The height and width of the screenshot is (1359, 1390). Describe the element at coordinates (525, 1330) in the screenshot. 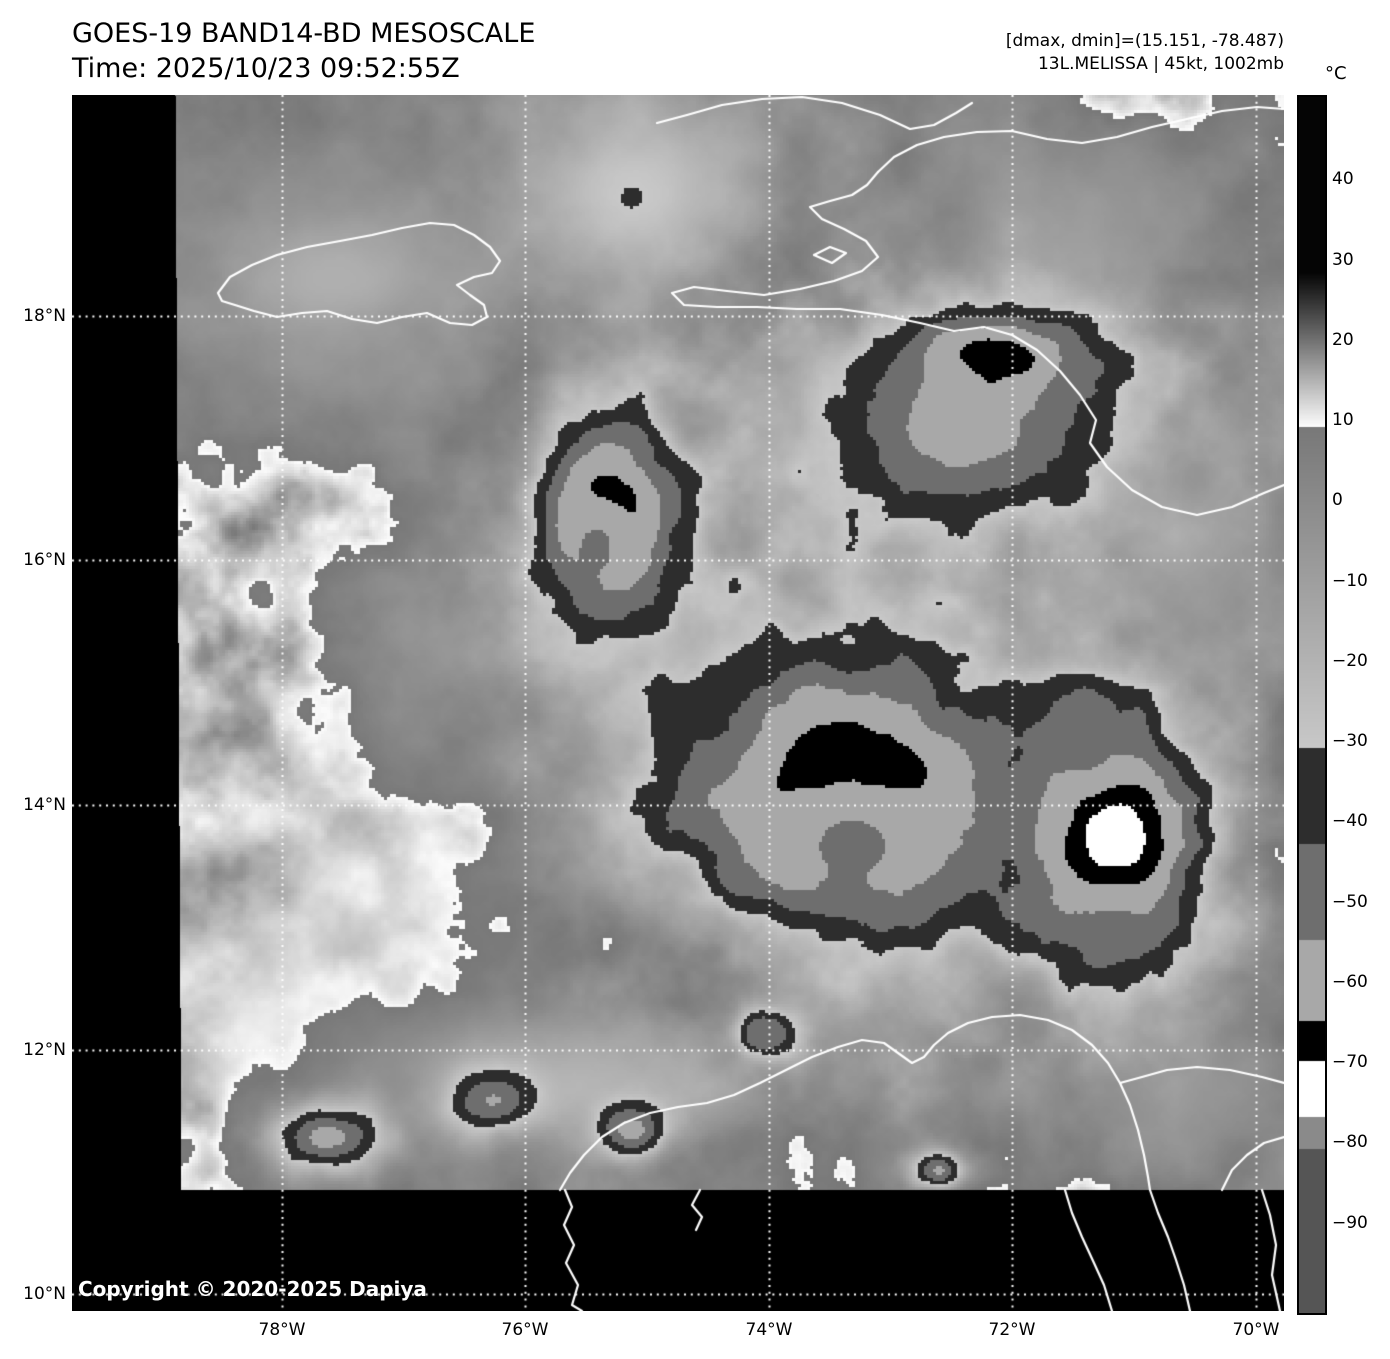

I see `lon-tick-label: 76°W` at that location.